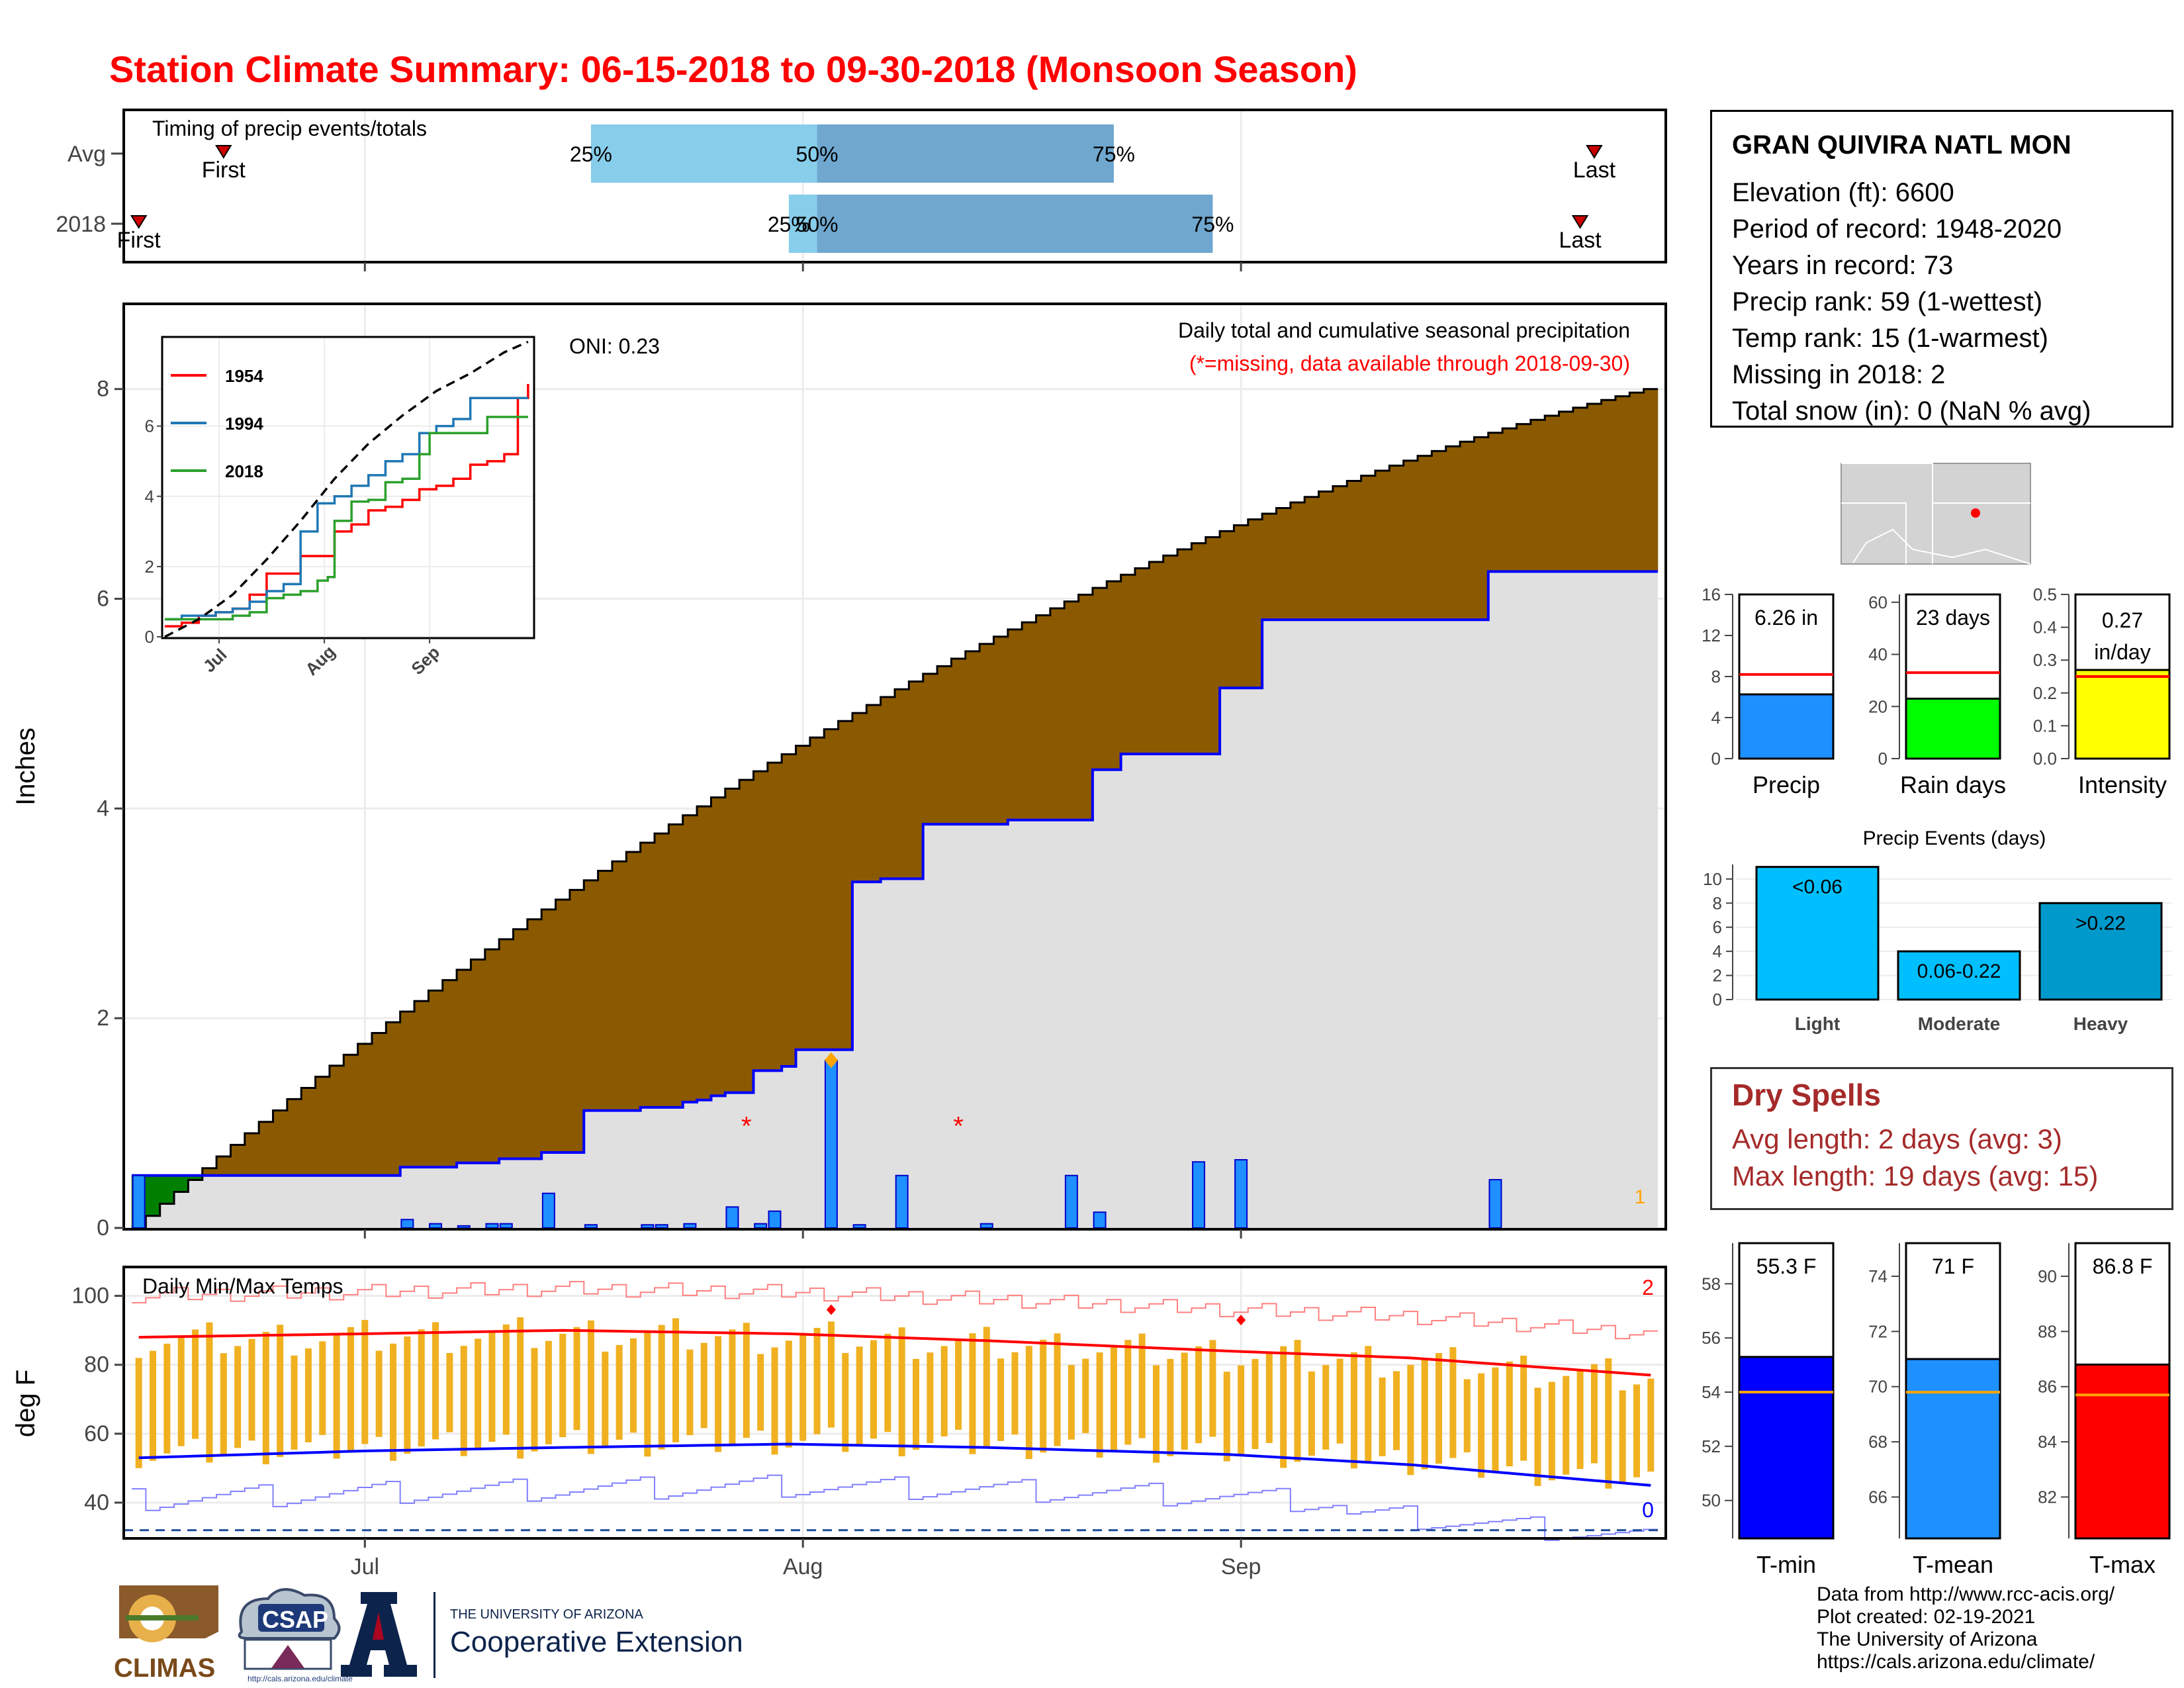 The image size is (2184, 1688). I want to click on events-y-tick-label: 0, so click(1718, 999).